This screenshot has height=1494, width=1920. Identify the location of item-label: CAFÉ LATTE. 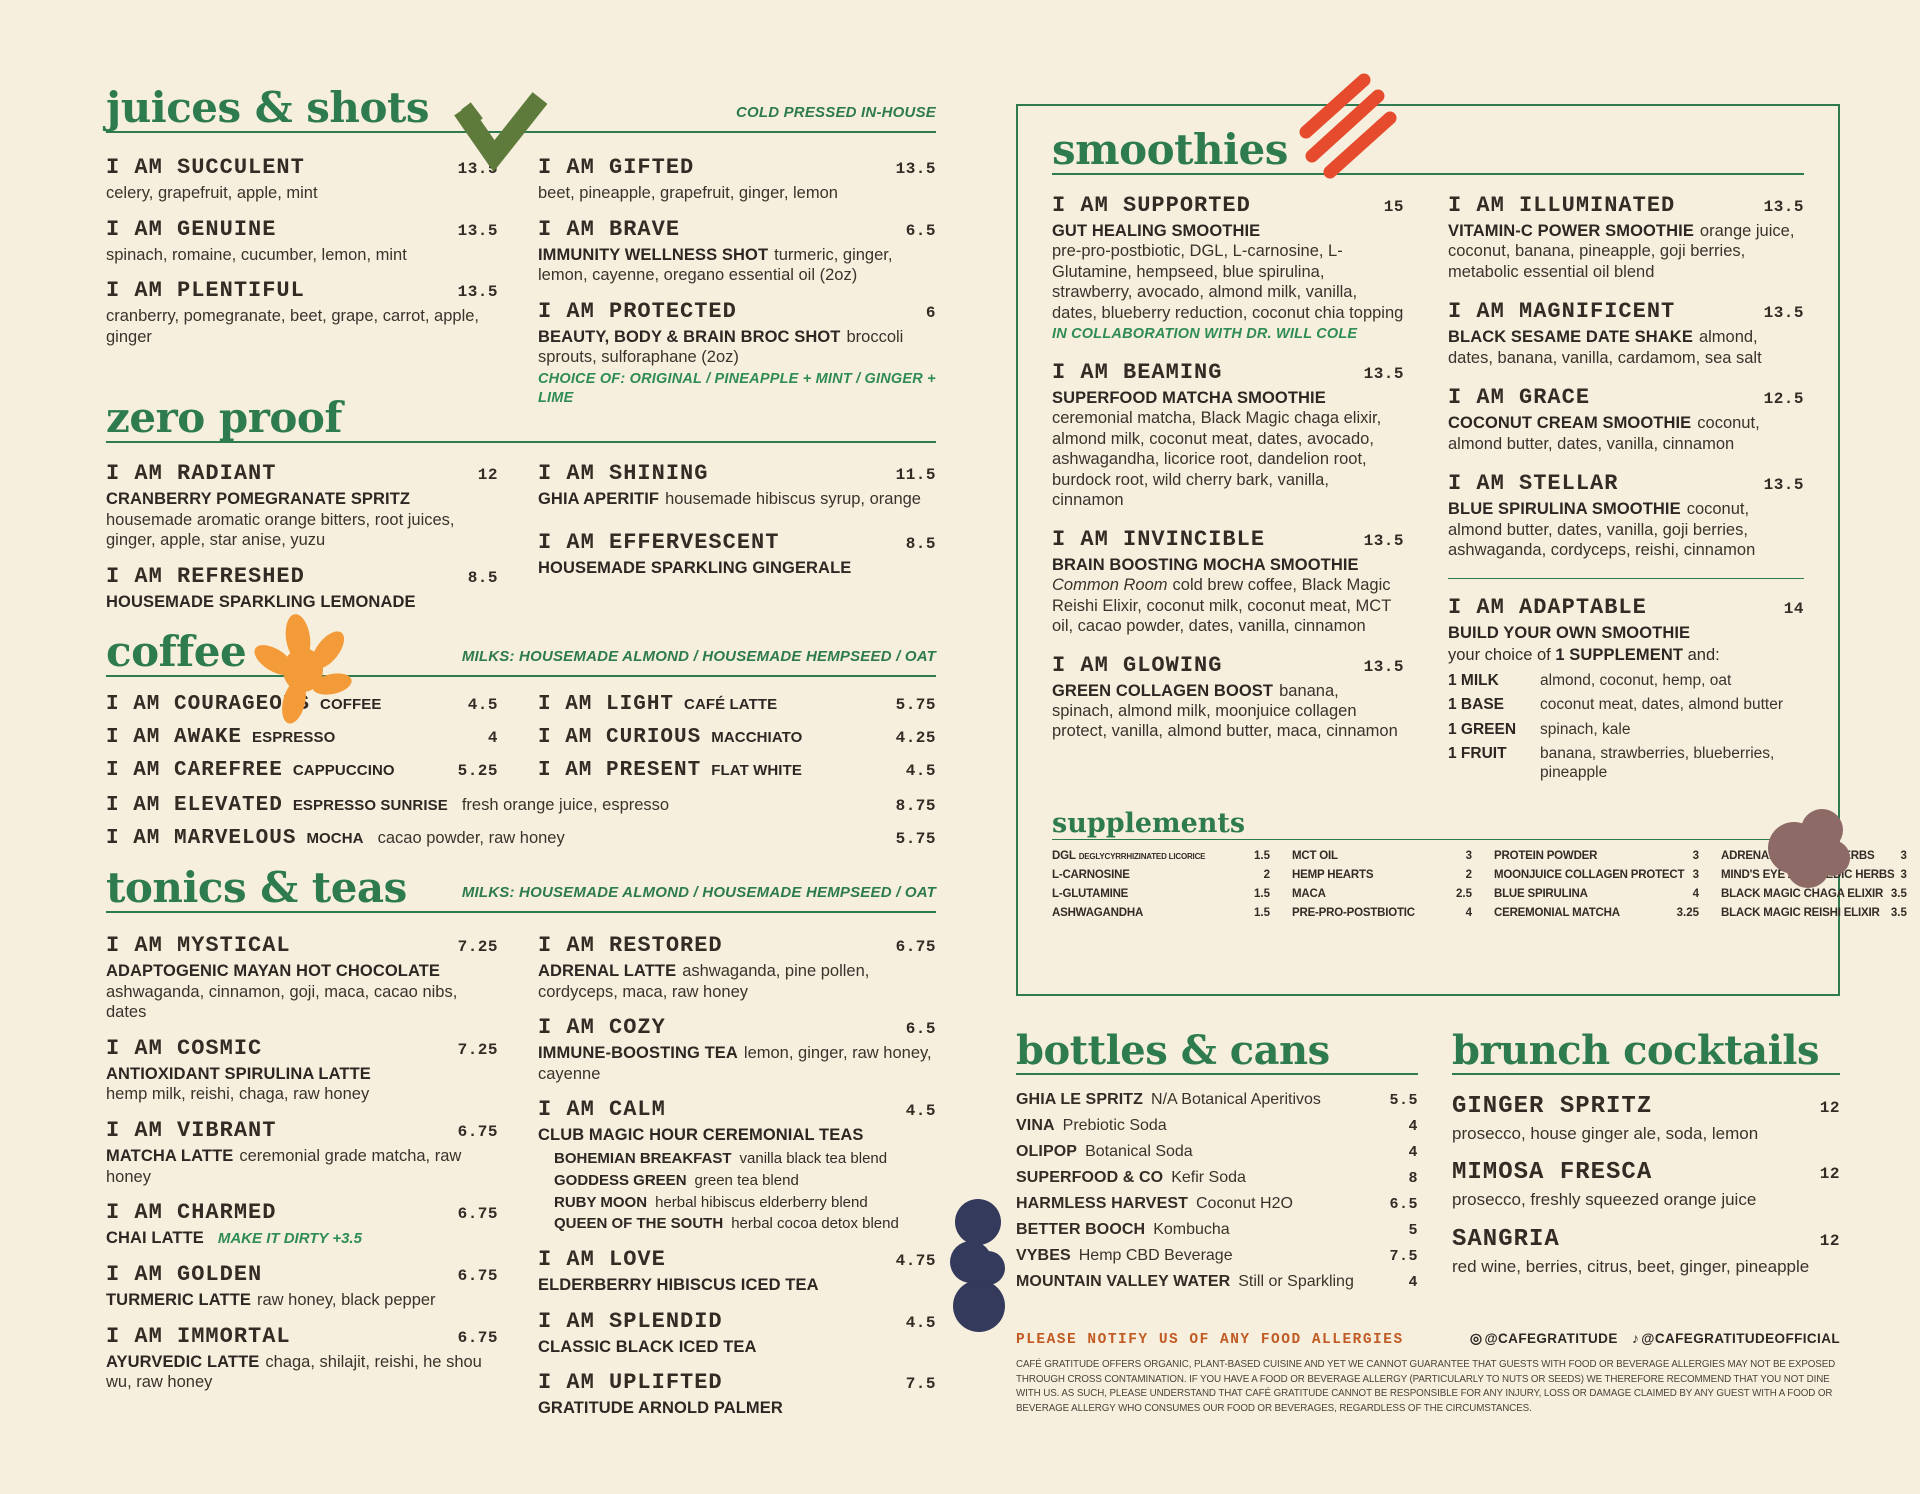
(731, 704).